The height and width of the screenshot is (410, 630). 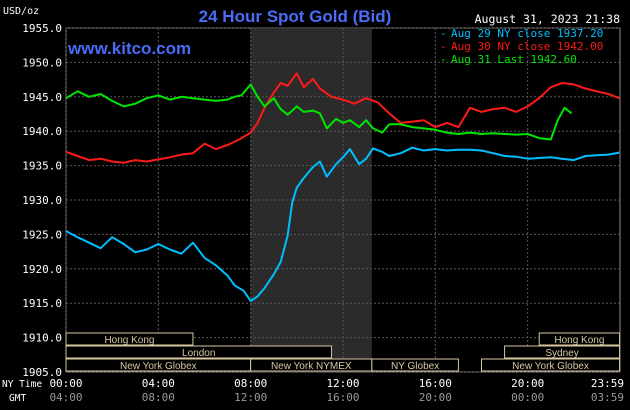 What do you see at coordinates (42, 97) in the screenshot?
I see `y-tick-label: 1945.0` at bounding box center [42, 97].